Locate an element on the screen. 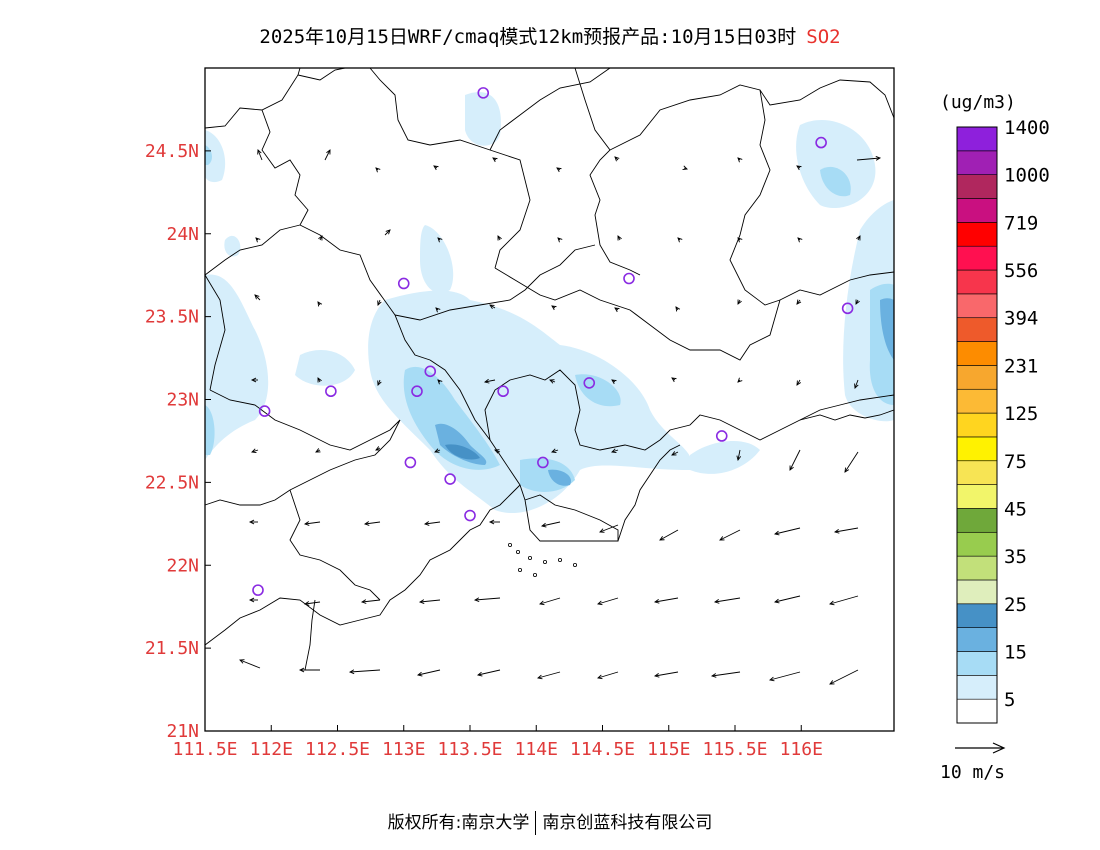 The width and height of the screenshot is (1100, 850). legend-unit: (ug/m3) is located at coordinates (978, 102).